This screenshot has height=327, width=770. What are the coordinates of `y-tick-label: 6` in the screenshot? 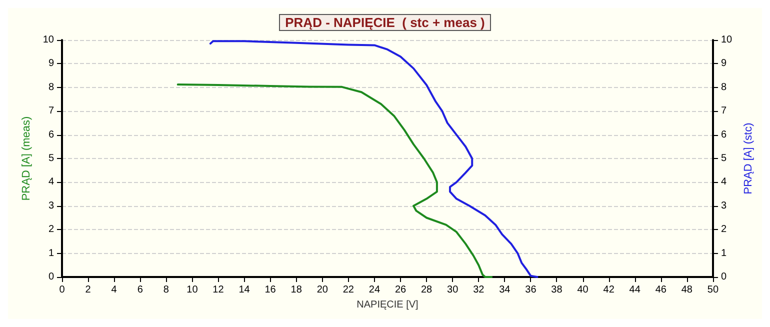 It's located at (51, 134).